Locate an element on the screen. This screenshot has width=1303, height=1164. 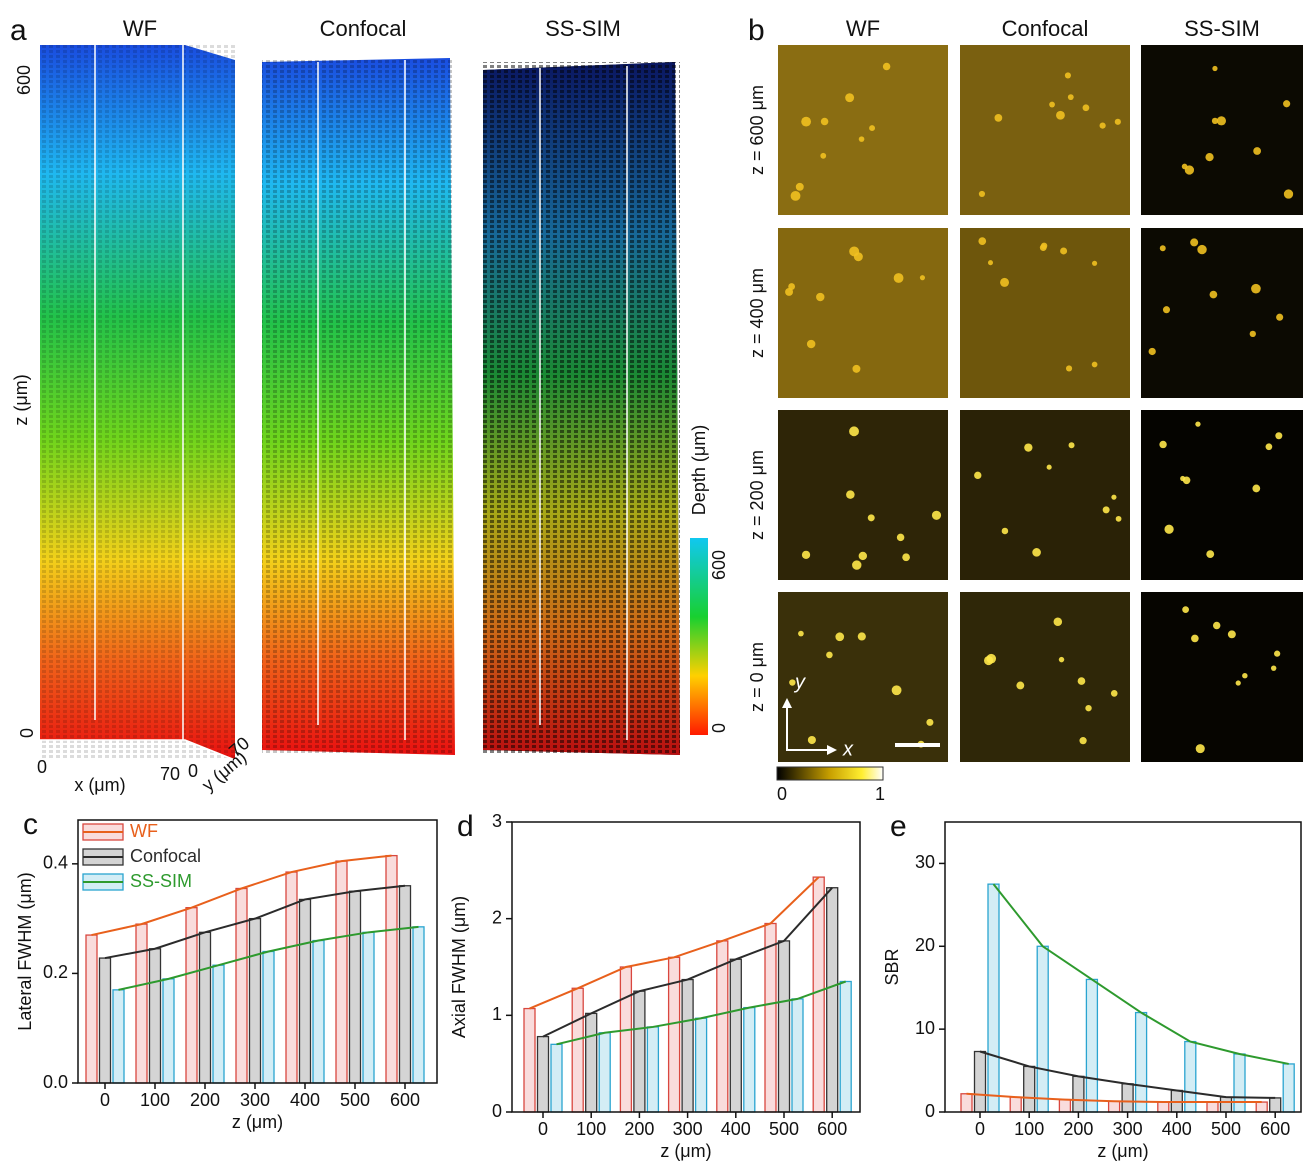
y-axis-title: Lateral FWHM (μm) is located at coordinates (25, 951).